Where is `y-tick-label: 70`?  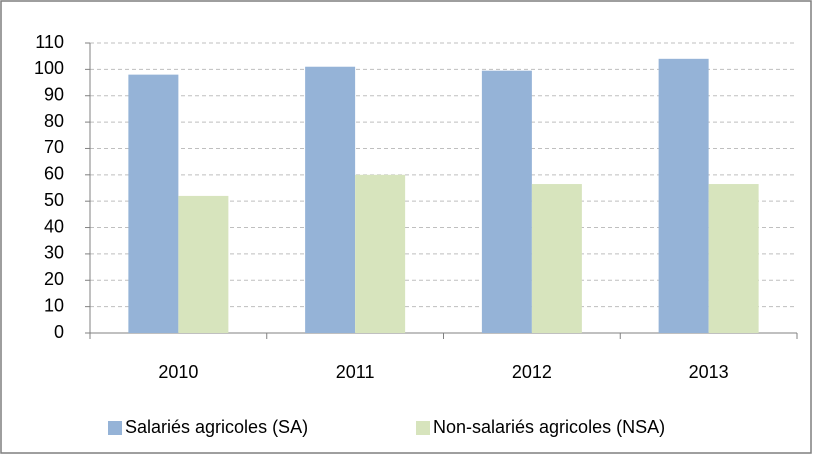 y-tick-label: 70 is located at coordinates (54, 147).